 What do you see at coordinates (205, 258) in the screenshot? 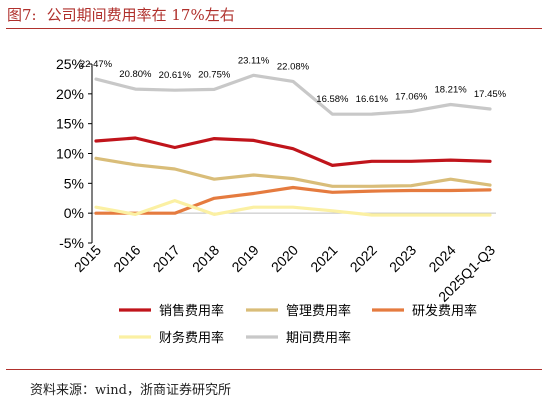
I see `x-tick-label: 2018` at bounding box center [205, 258].